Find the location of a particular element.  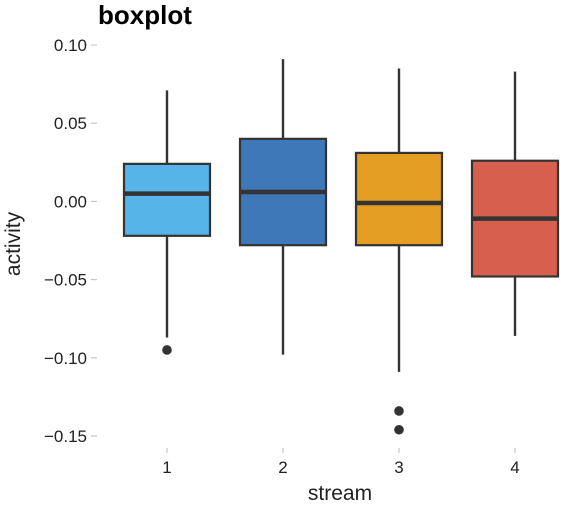

y-axis: 0.10 0.05 0.00 −0.05 −0.10 −0.15 is located at coordinates (70, 241).